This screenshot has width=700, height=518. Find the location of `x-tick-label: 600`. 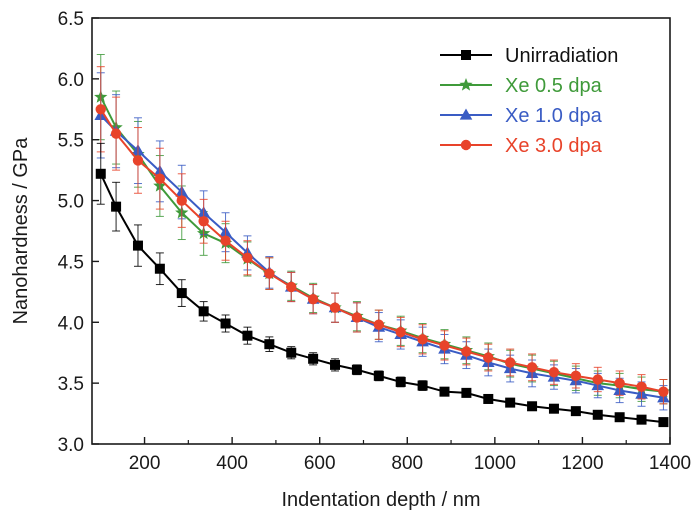

x-tick-label: 600 is located at coordinates (320, 463).